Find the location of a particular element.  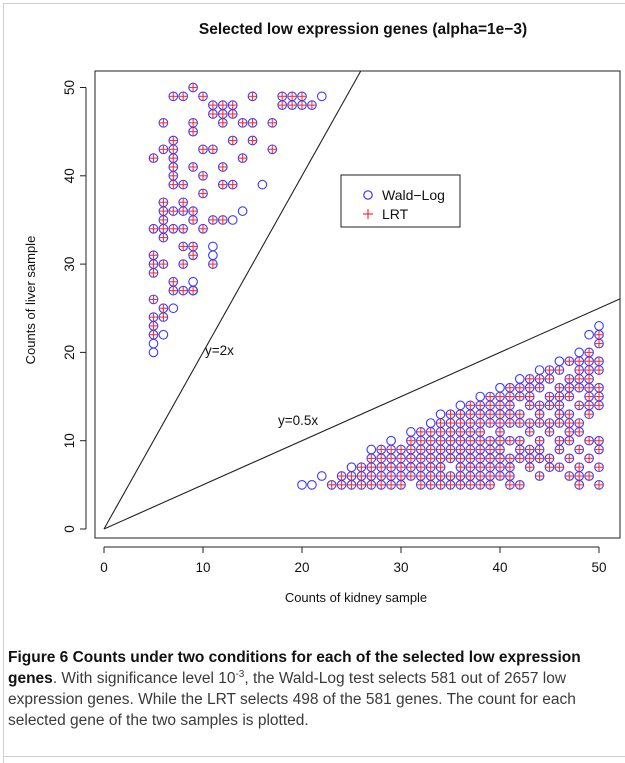

line-label-y2x: y=2x is located at coordinates (219, 350).